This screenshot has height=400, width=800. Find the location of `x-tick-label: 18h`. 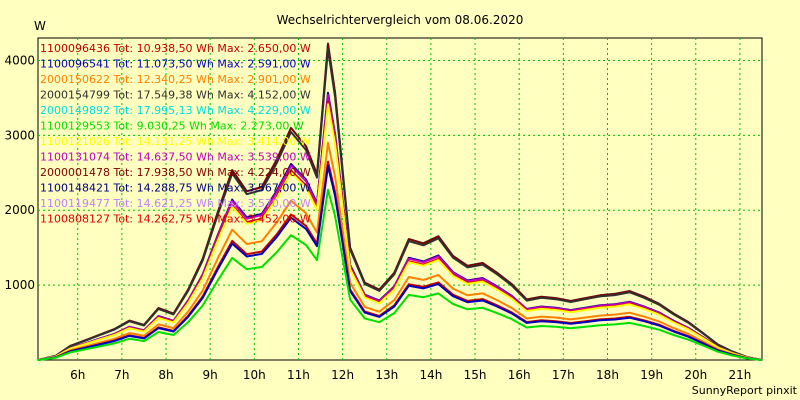

x-tick-label: 18h is located at coordinates (607, 375).